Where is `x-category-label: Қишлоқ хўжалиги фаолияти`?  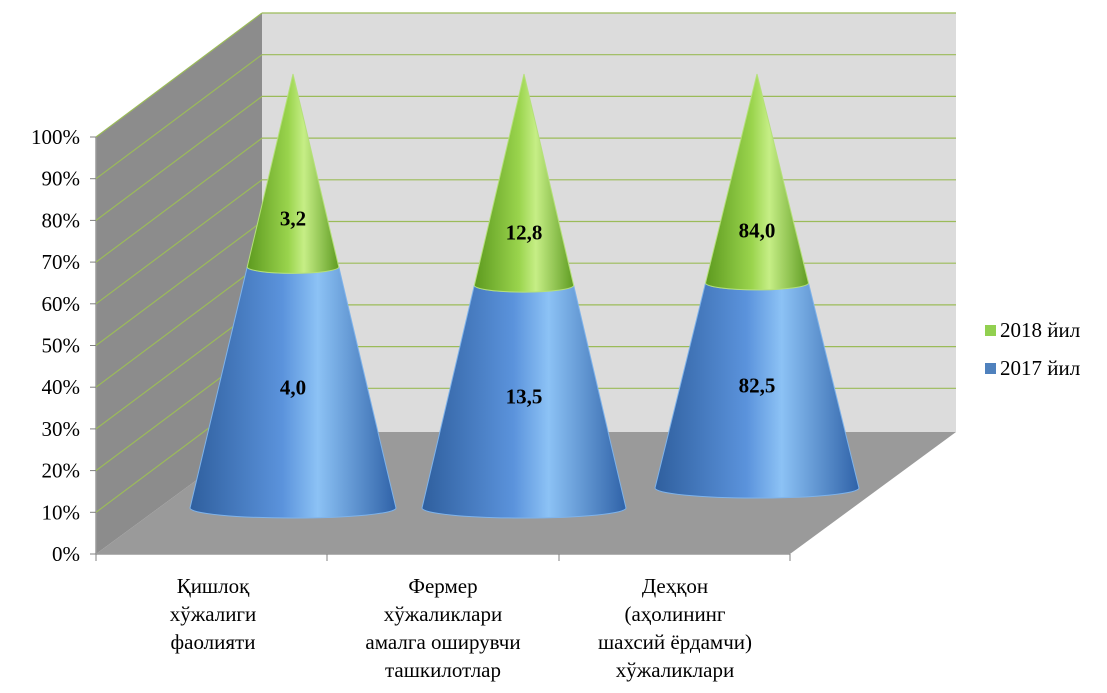 x-category-label: Қишлоқ хўжалиги фаолияти is located at coordinates (213, 614).